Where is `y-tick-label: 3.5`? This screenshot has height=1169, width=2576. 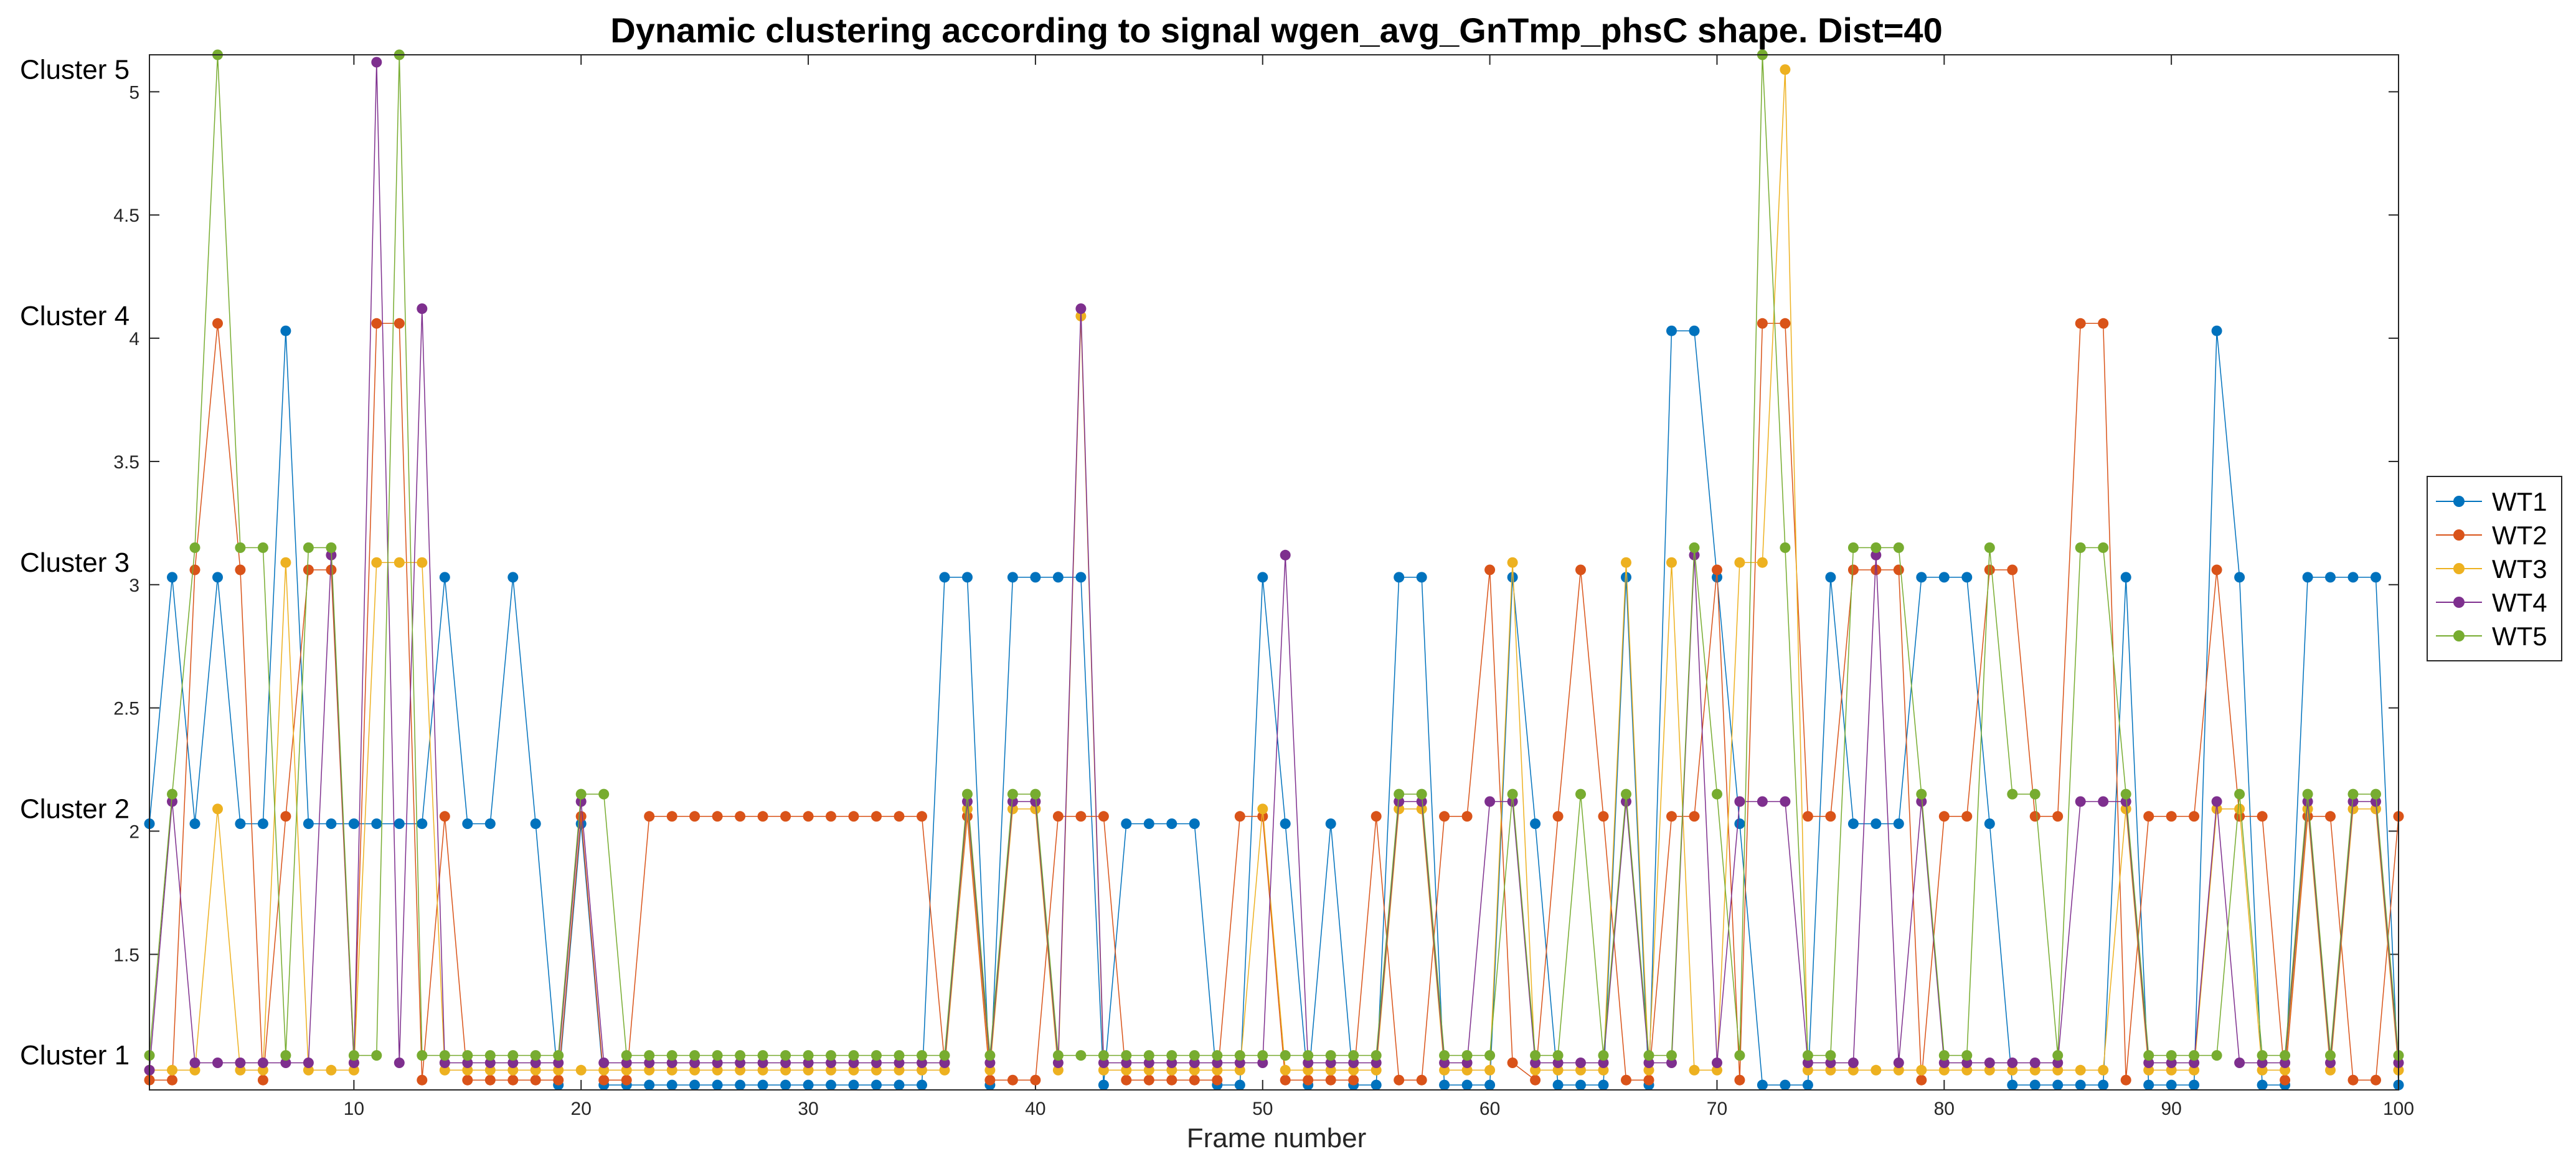
y-tick-label: 3.5 is located at coordinates (126, 462).